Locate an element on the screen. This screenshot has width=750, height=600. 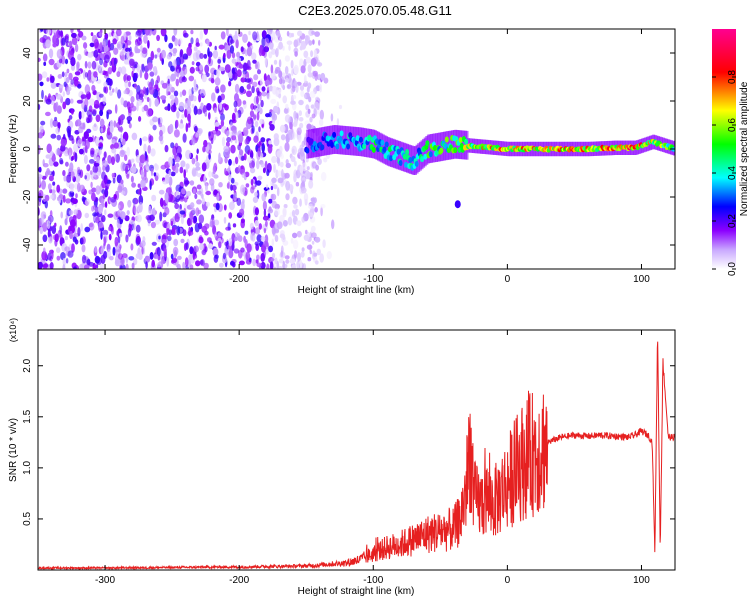
x-tick-label: -200 is located at coordinates (239, 279).